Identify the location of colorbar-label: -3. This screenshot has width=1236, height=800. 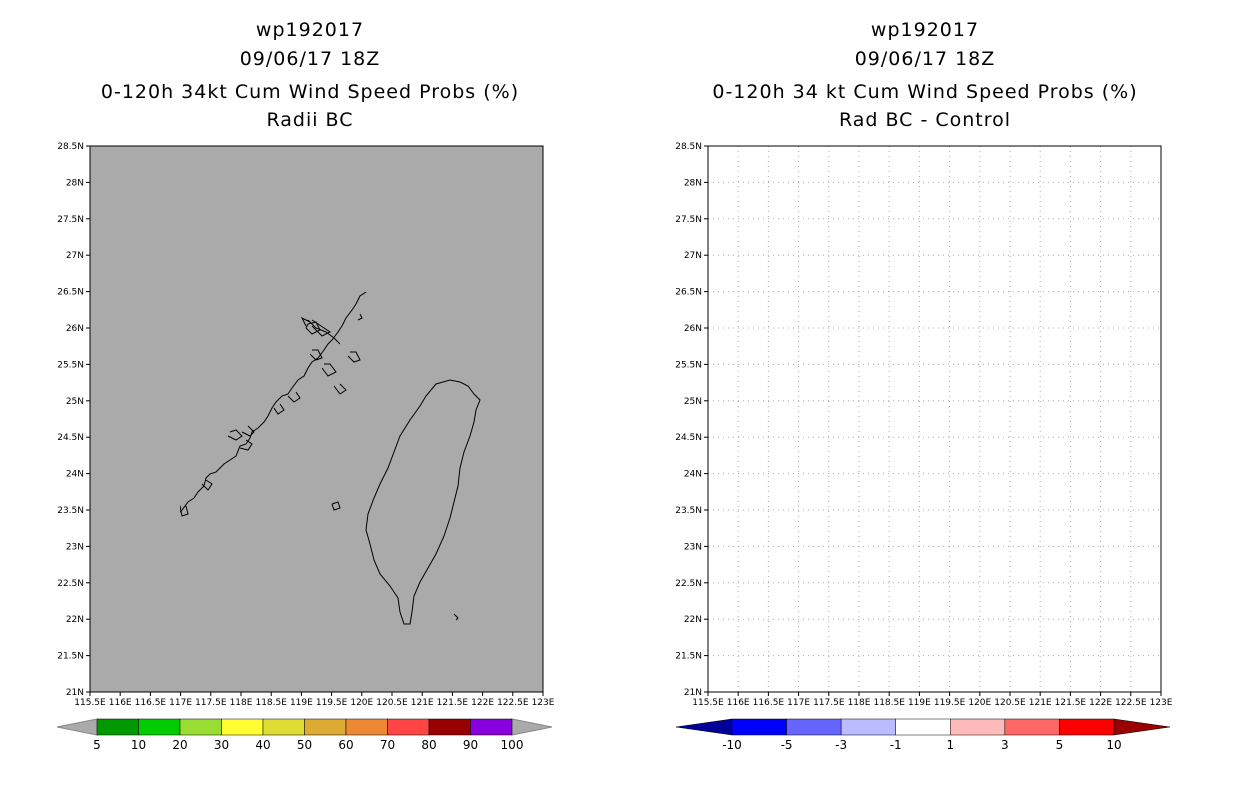
(841, 745).